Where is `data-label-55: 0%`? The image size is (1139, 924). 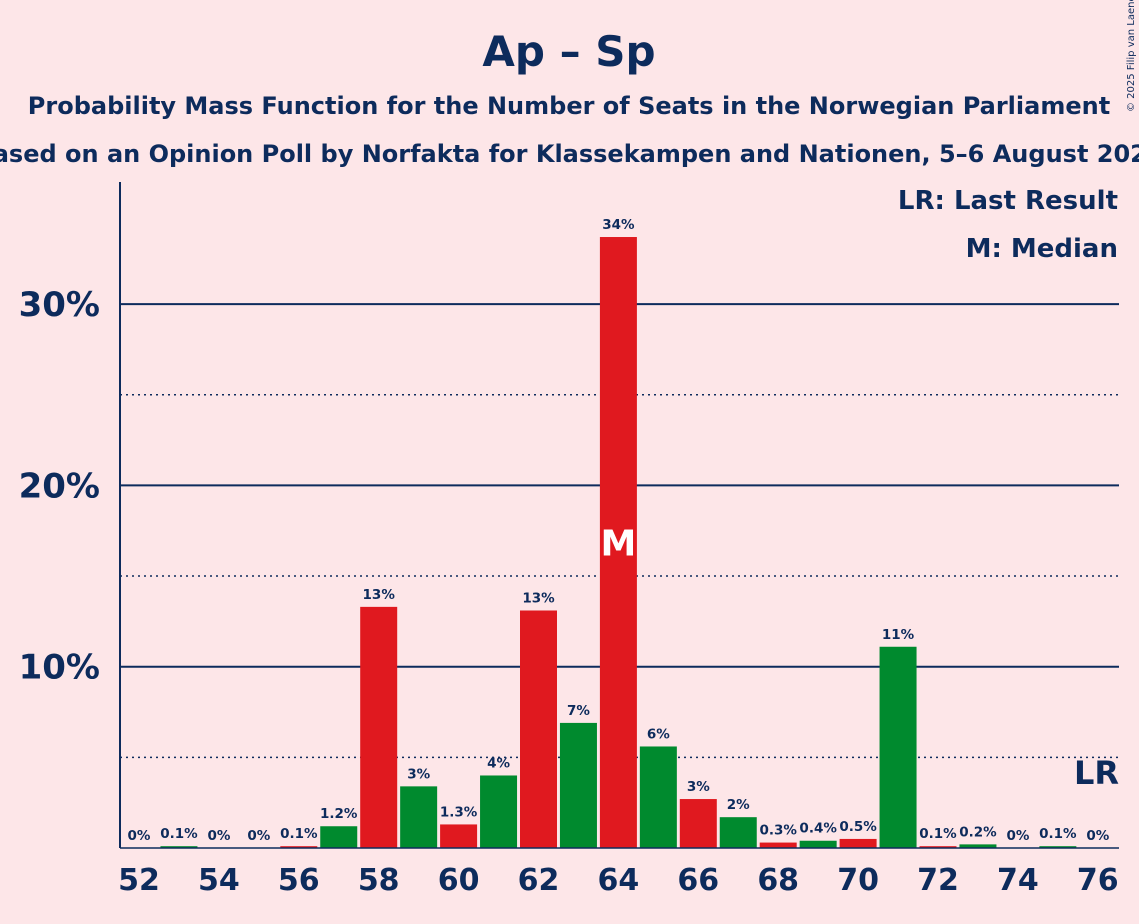
data-label-55: 0% is located at coordinates (258, 836).